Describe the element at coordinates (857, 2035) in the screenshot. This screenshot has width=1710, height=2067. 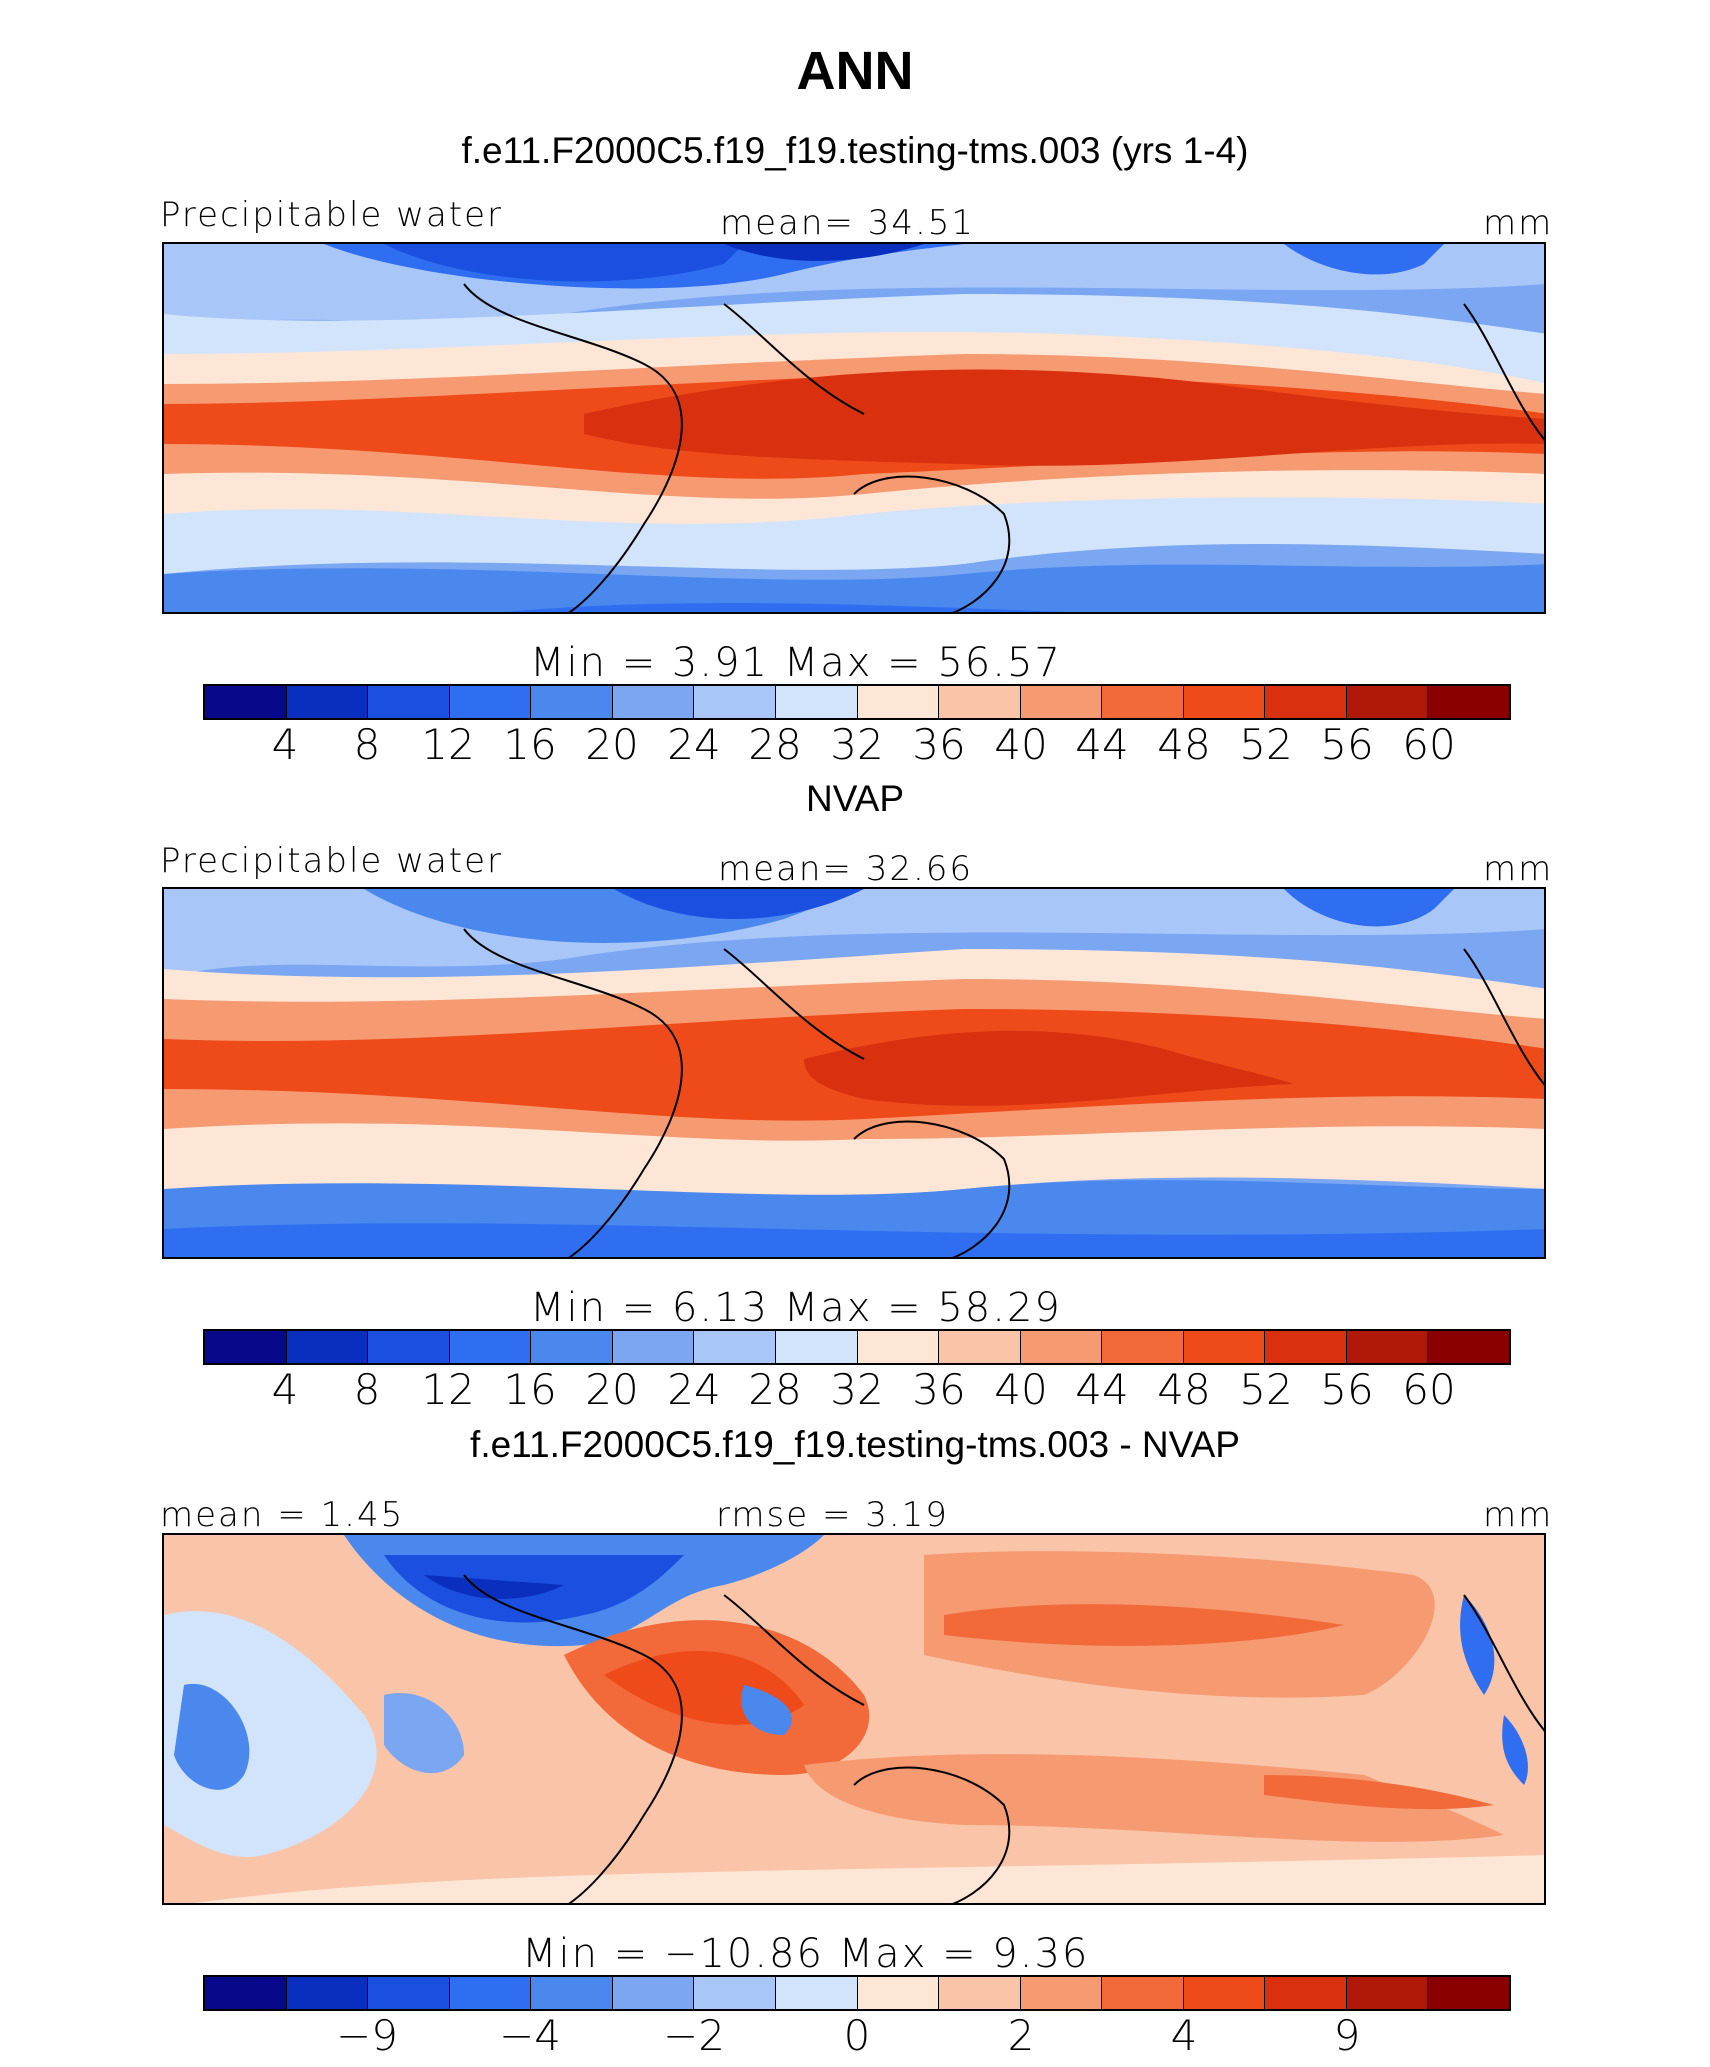
I see `colorbar-tick: 0` at that location.